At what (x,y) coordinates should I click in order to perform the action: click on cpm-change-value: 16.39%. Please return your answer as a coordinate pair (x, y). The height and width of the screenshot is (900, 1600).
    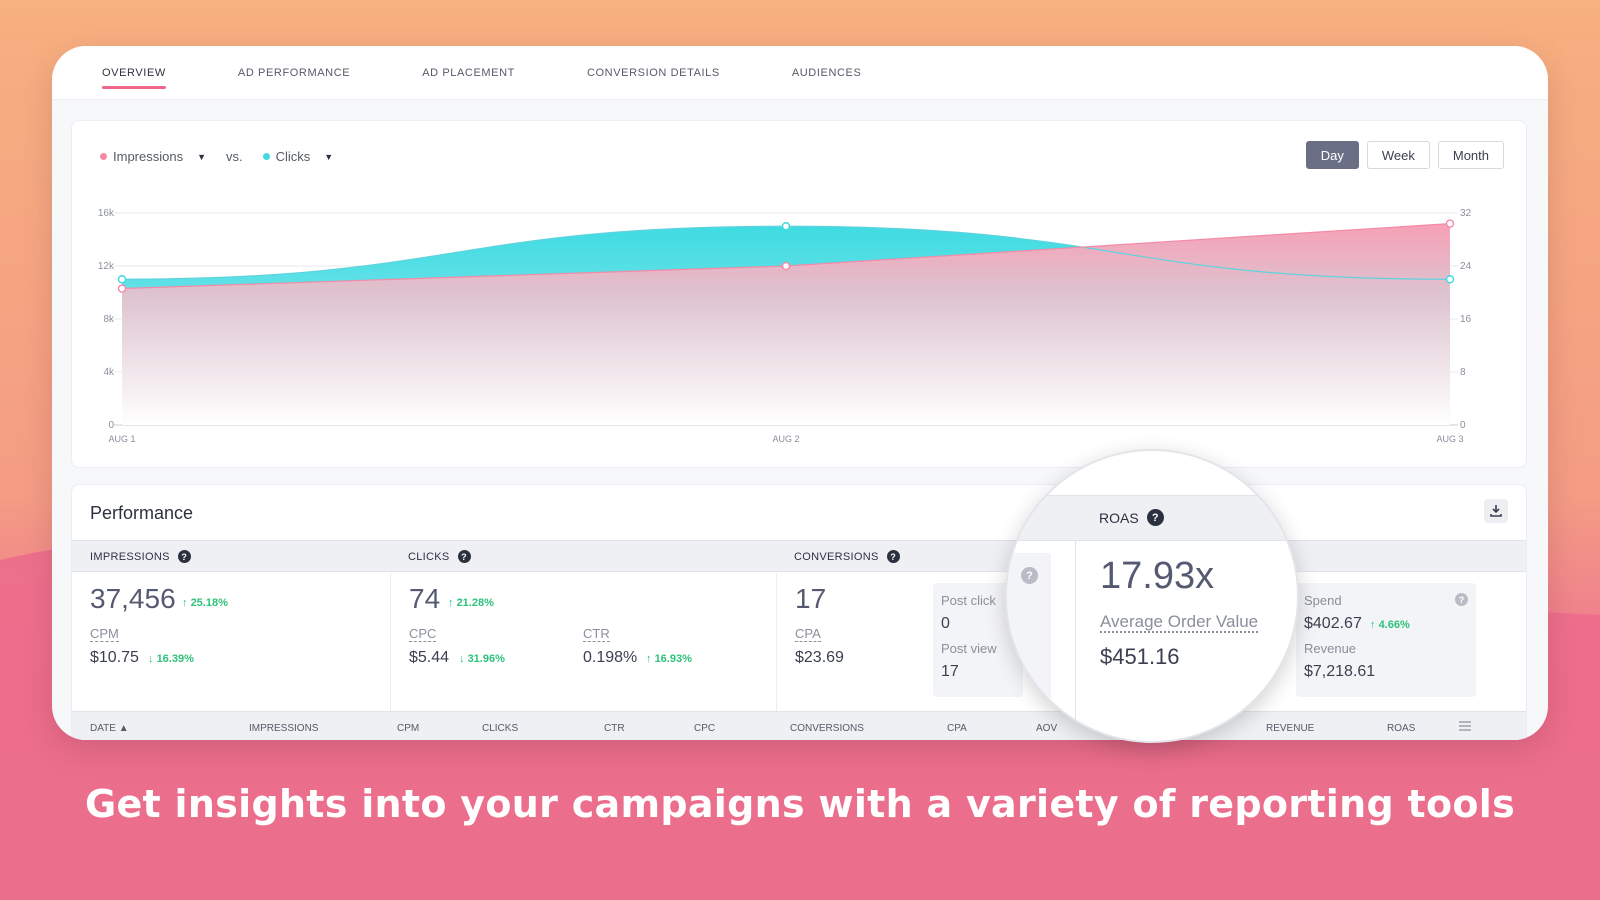
    Looking at the image, I should click on (175, 659).